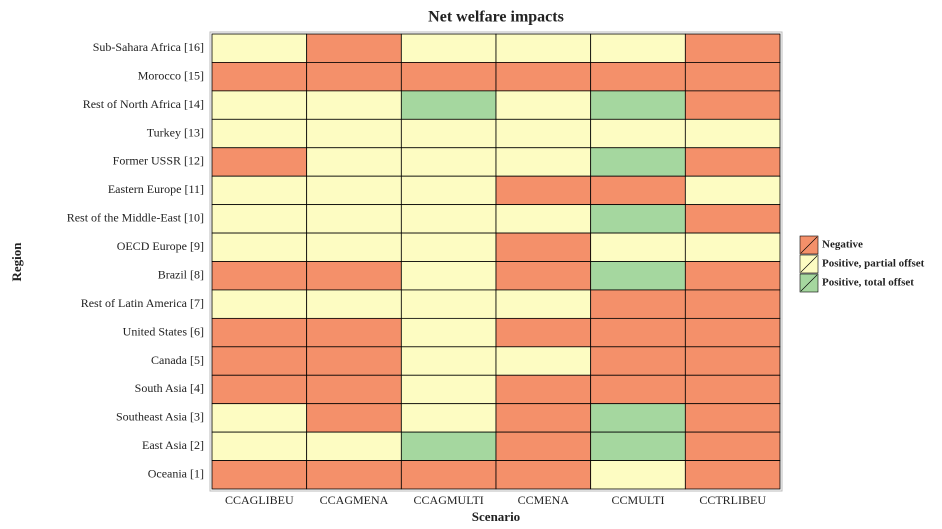 The height and width of the screenshot is (529, 942). I want to click on chart-title: Net welfare impacts, so click(496, 17).